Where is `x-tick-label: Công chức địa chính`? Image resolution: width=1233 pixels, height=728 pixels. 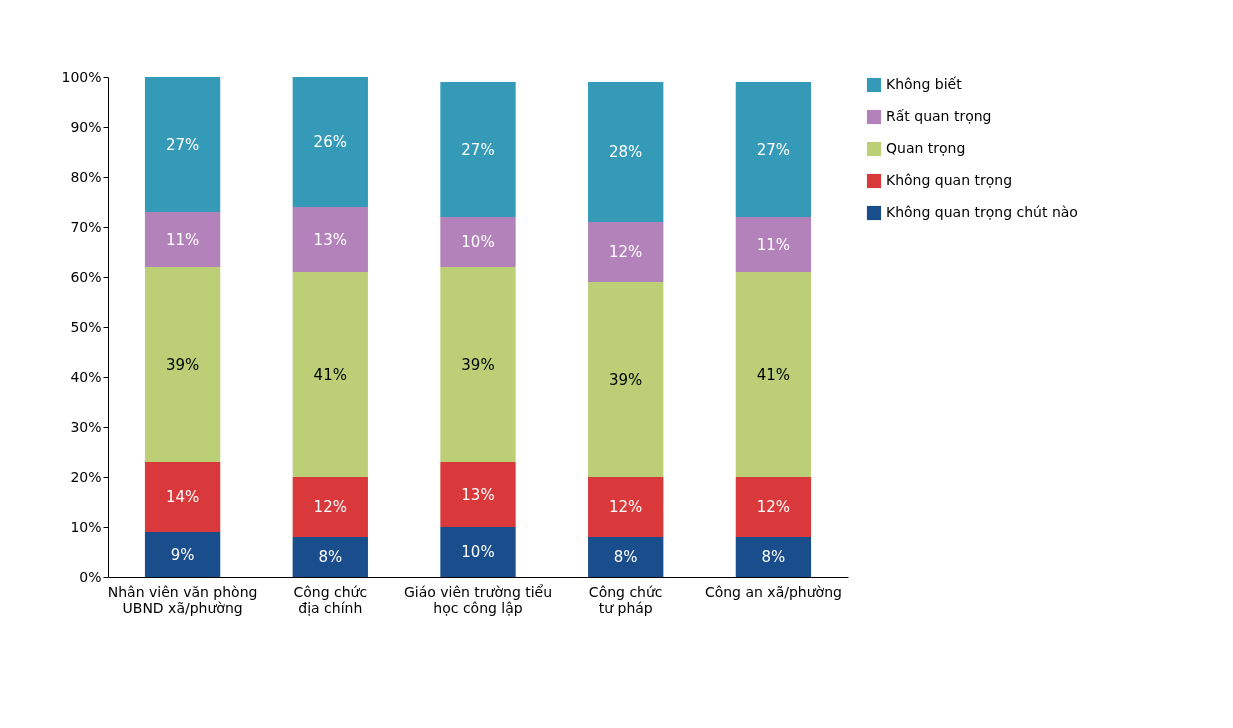 x-tick-label: Công chức địa chính is located at coordinates (330, 599).